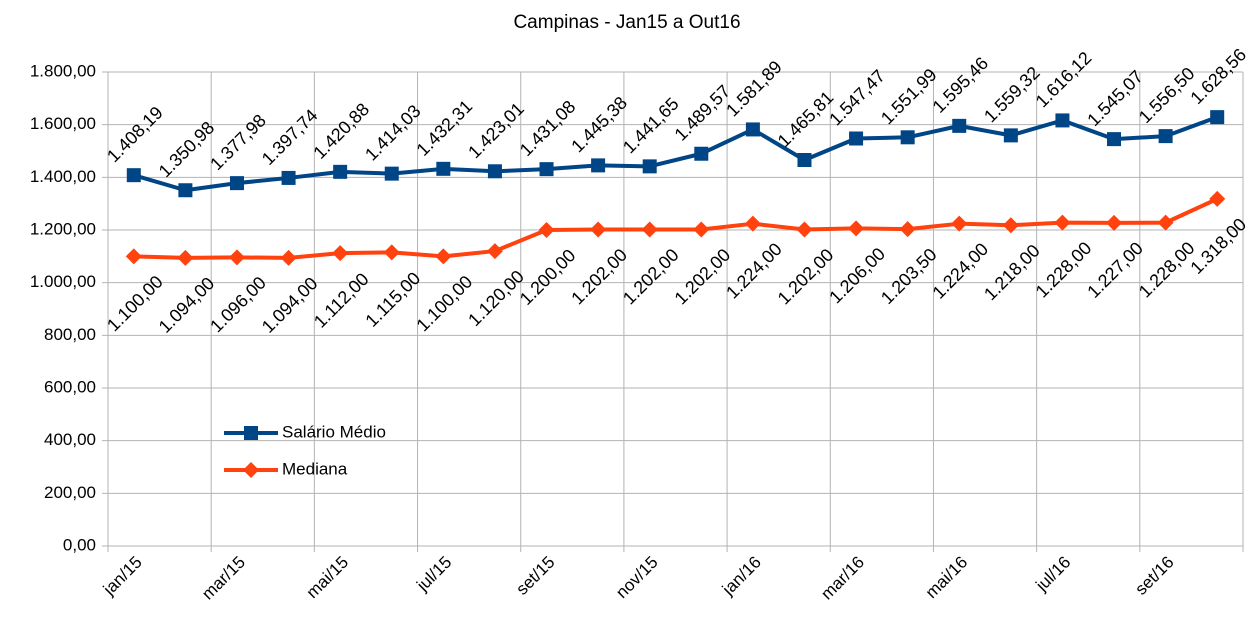 This screenshot has width=1254, height=620. What do you see at coordinates (961, 85) in the screenshot?
I see `data-label: 1.595,46` at bounding box center [961, 85].